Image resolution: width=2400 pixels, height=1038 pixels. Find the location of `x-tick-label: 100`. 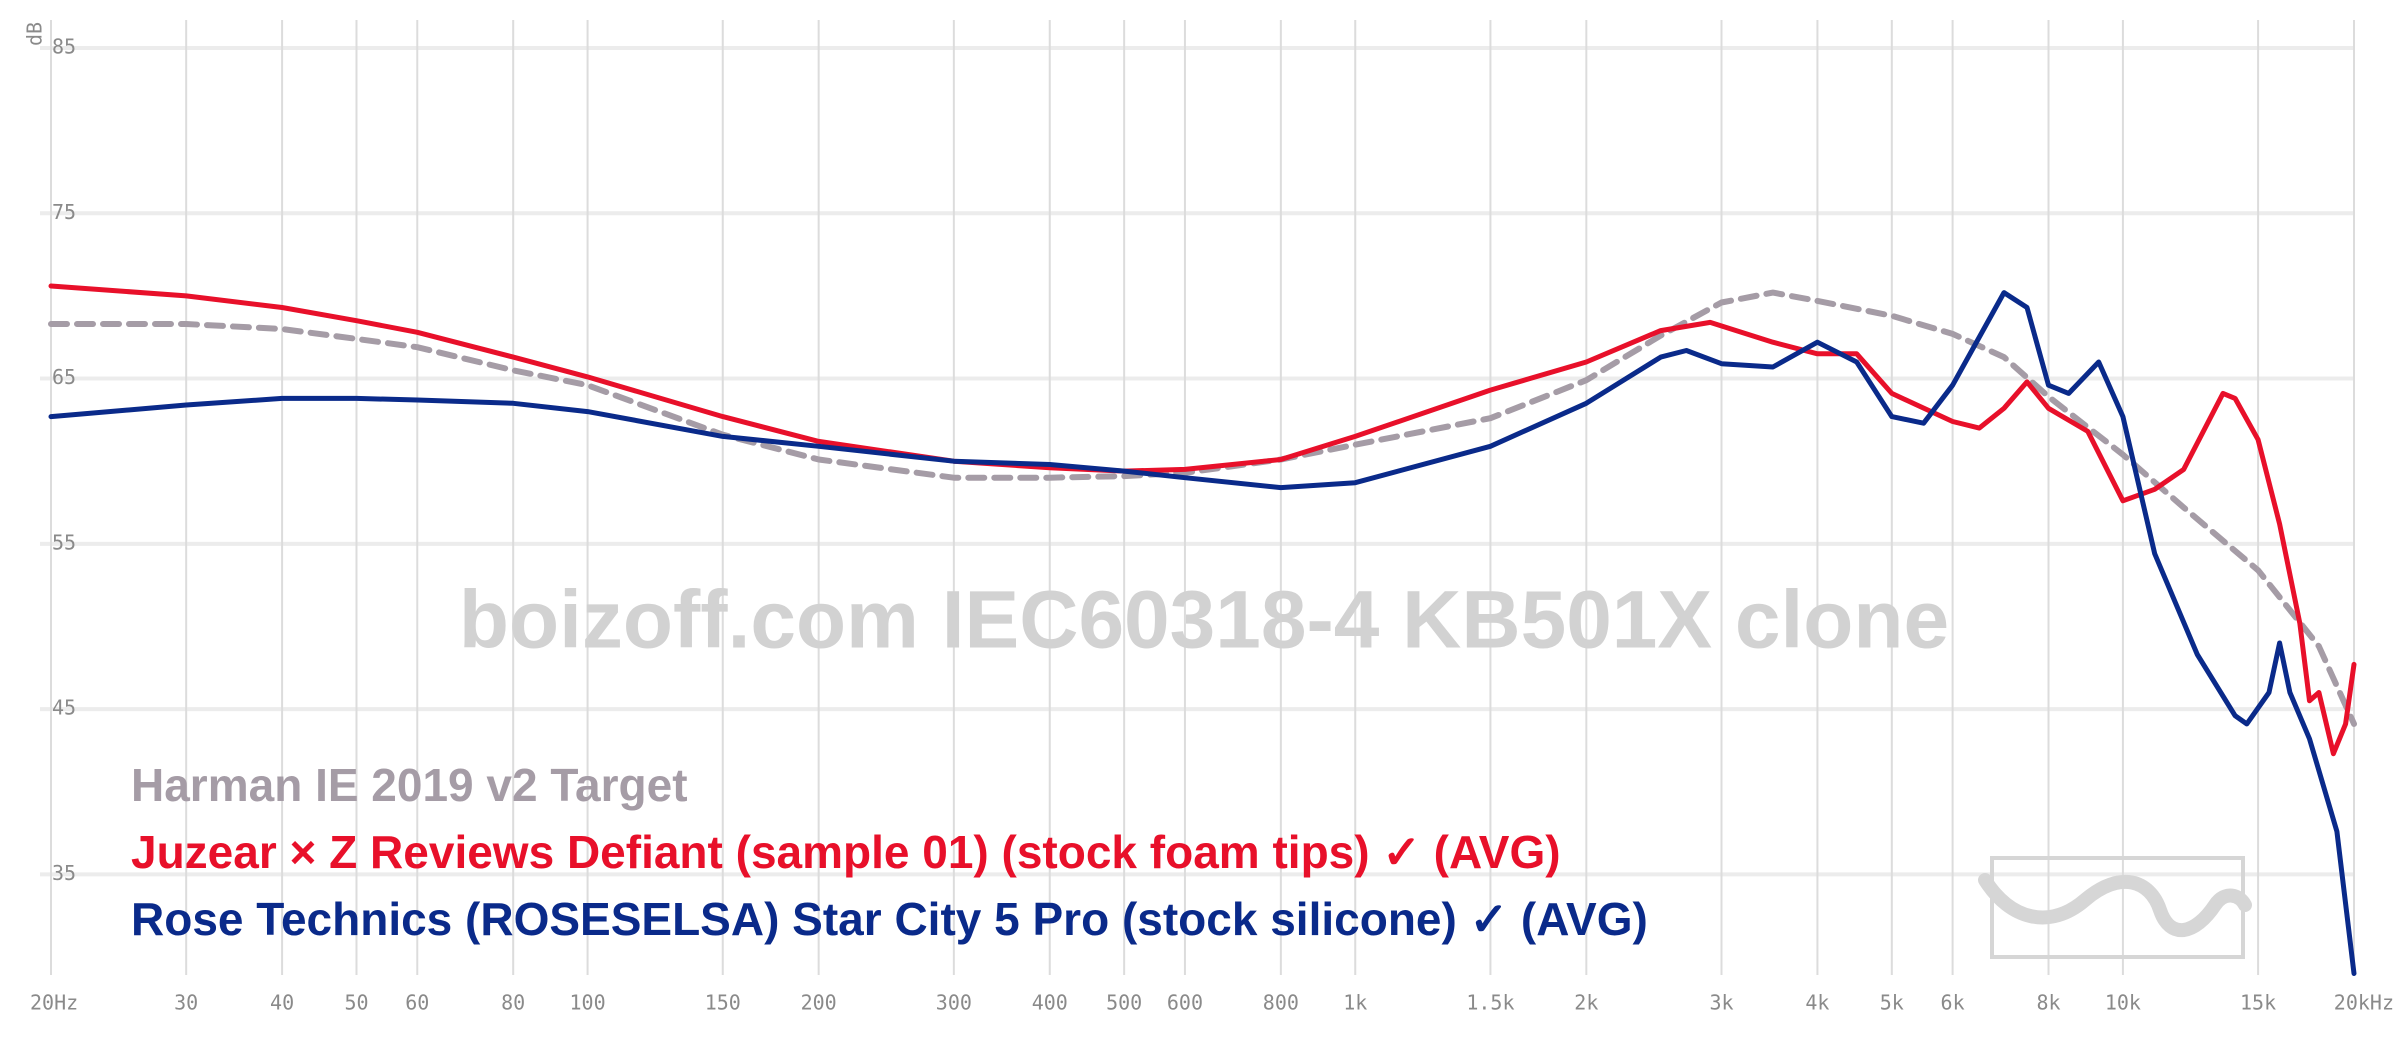

x-tick-label: 100 is located at coordinates (588, 1003).